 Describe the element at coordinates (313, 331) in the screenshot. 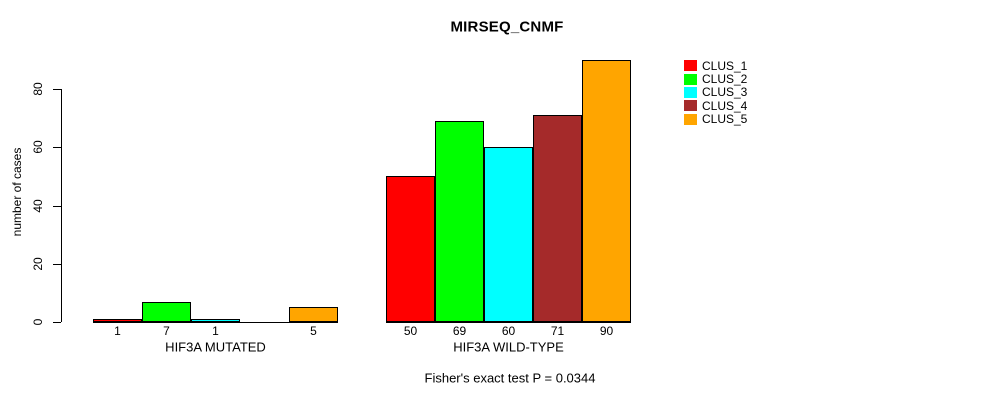

I see `bar-value-label: 5` at that location.